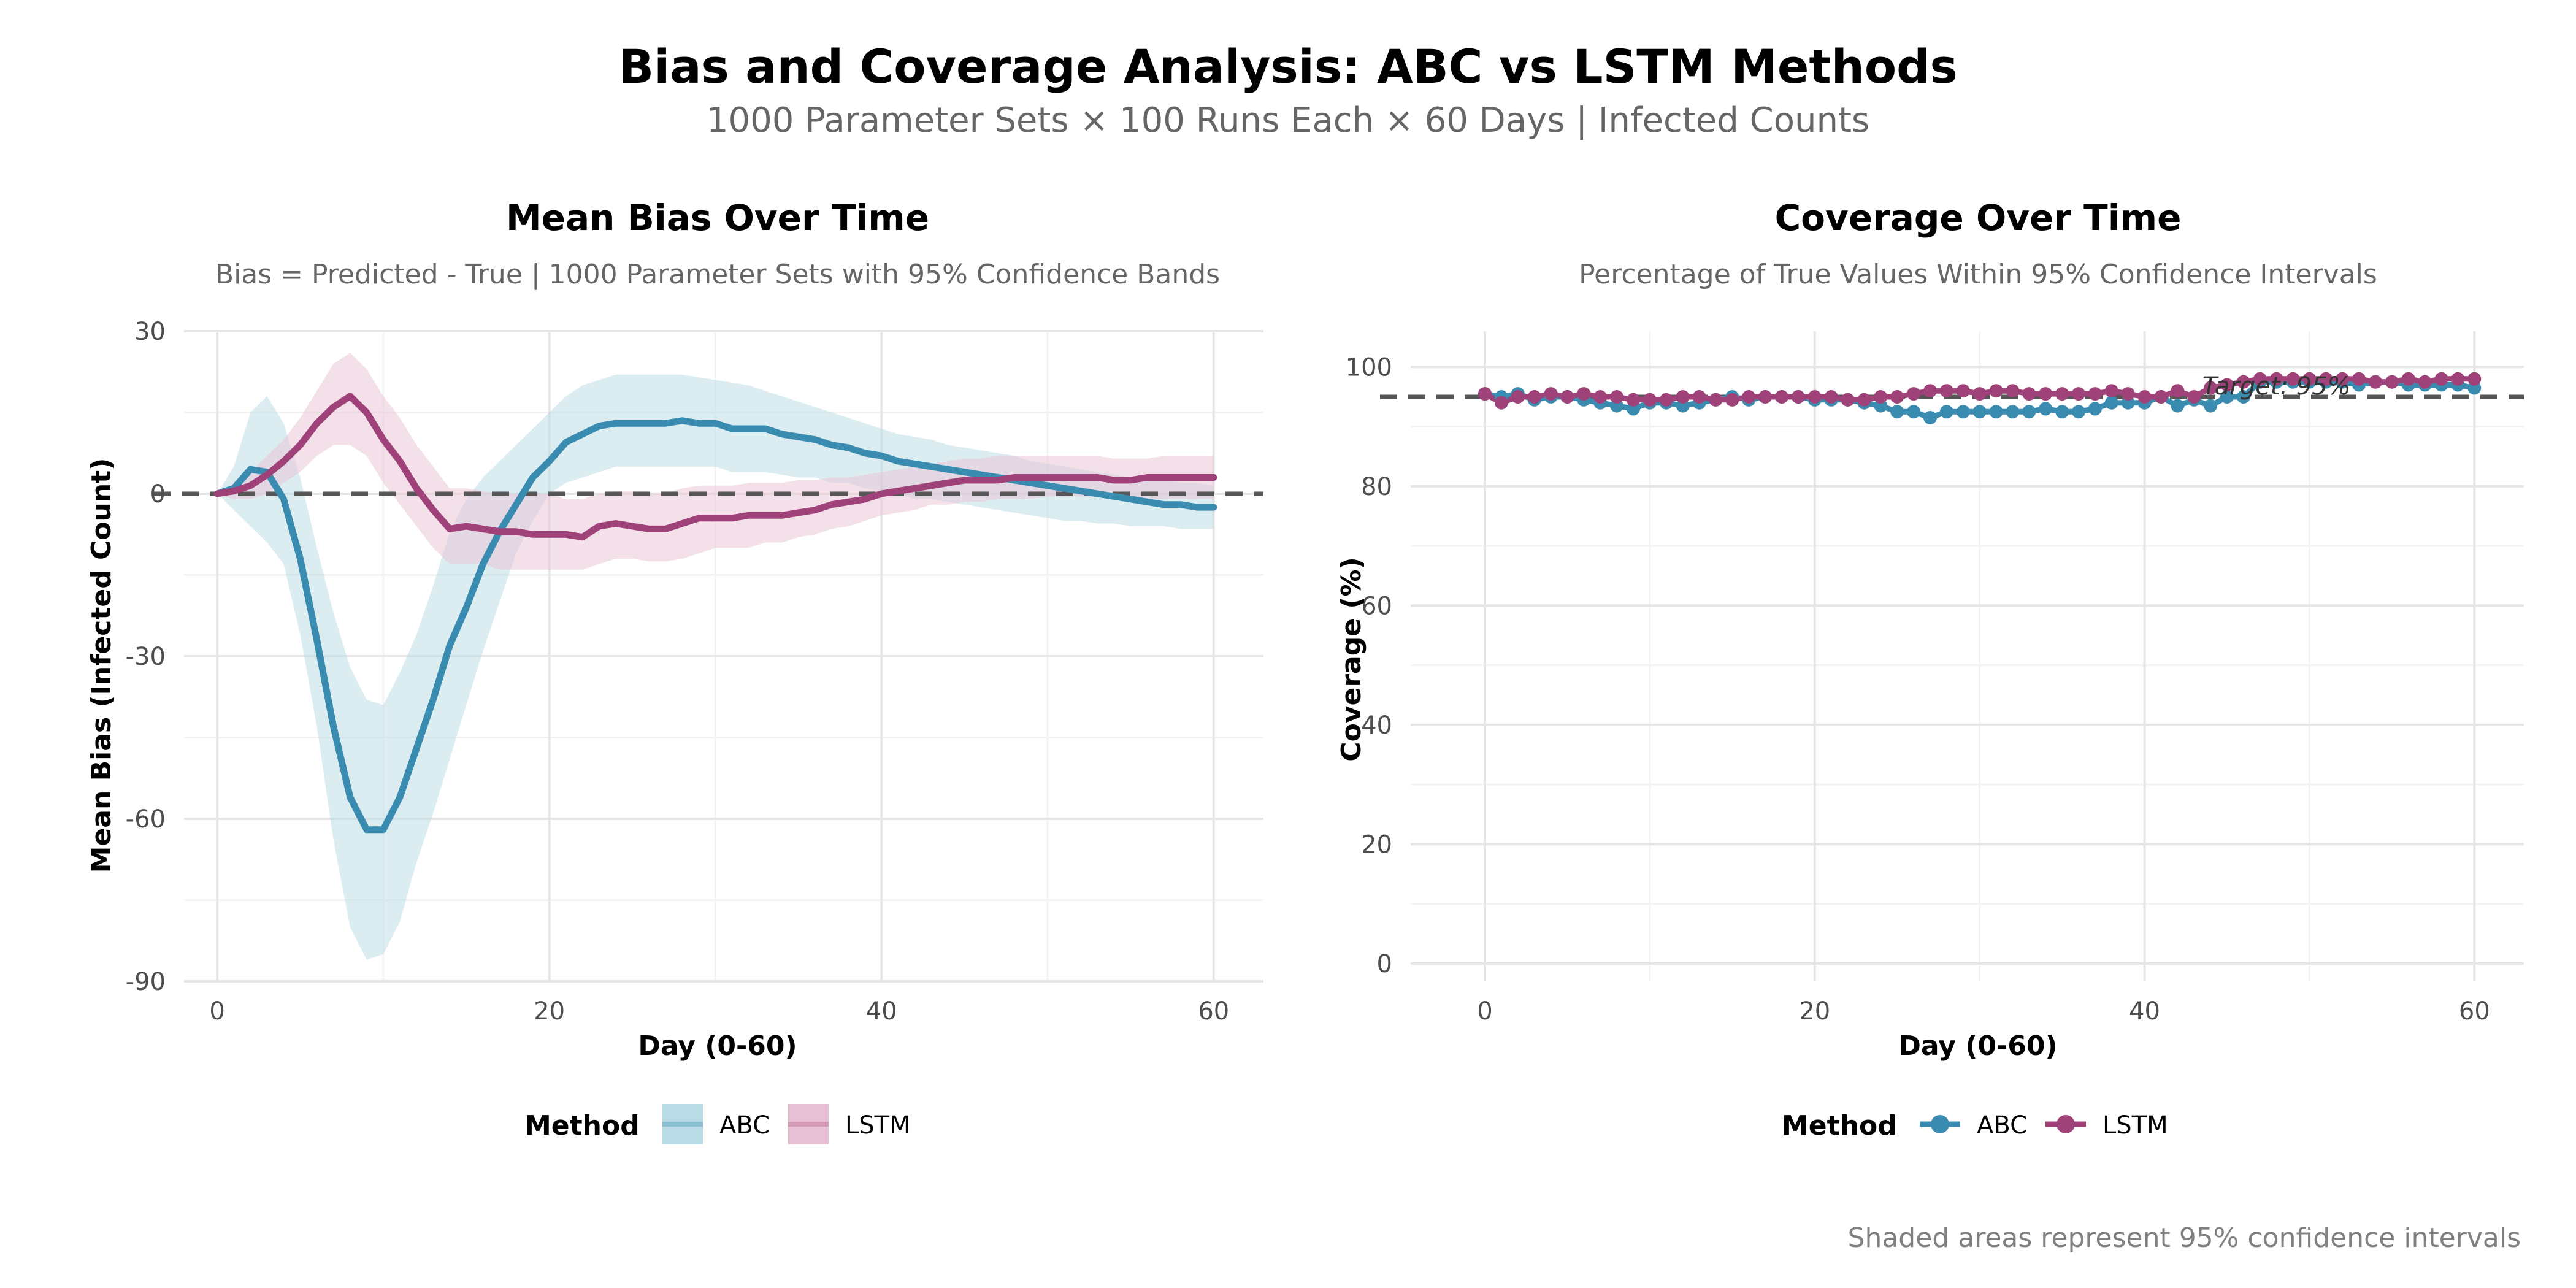 The height and width of the screenshot is (1288, 2576). I want to click on coverage-y-axis-title: Coverage (%), so click(1351, 659).